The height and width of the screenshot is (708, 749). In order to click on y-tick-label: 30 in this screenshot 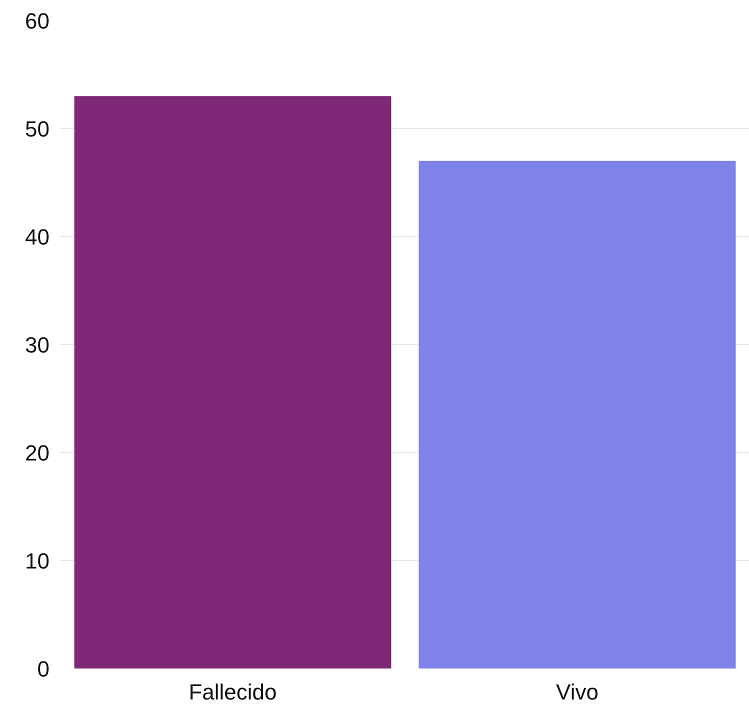, I will do `click(37, 345)`.